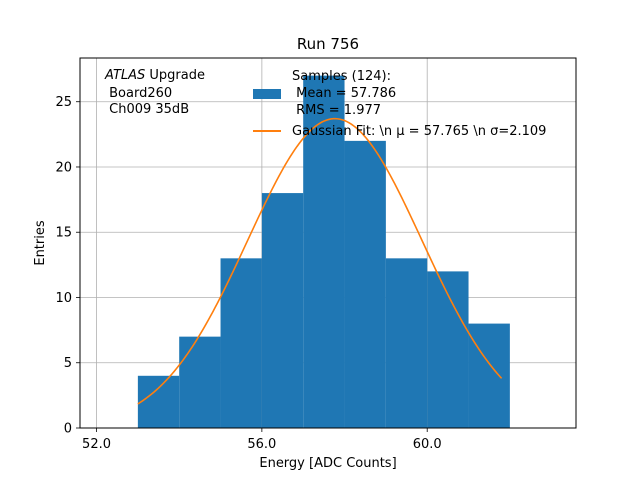 The width and height of the screenshot is (640, 484). What do you see at coordinates (336, 110) in the screenshot?
I see `legend-hist-line-3: RMS = 1.977` at bounding box center [336, 110].